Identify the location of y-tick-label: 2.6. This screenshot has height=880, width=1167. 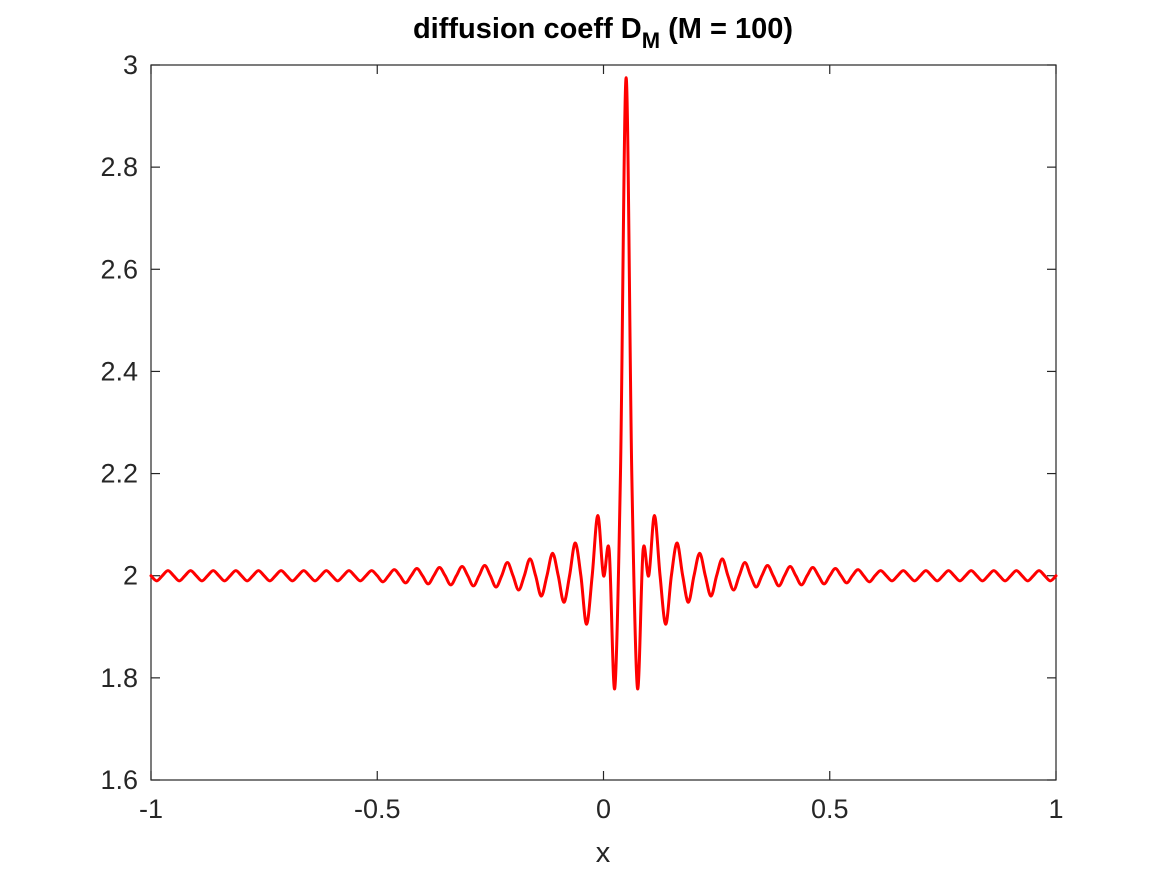
(119, 269).